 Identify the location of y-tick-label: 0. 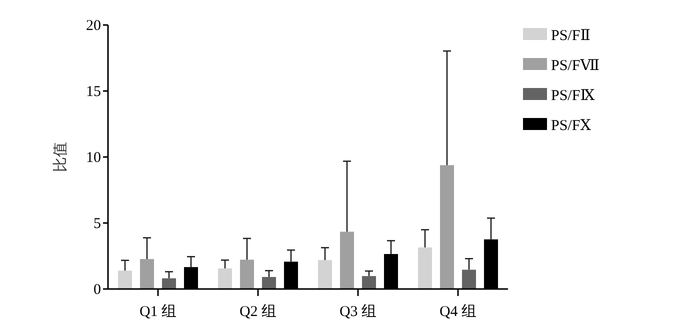
(97, 290).